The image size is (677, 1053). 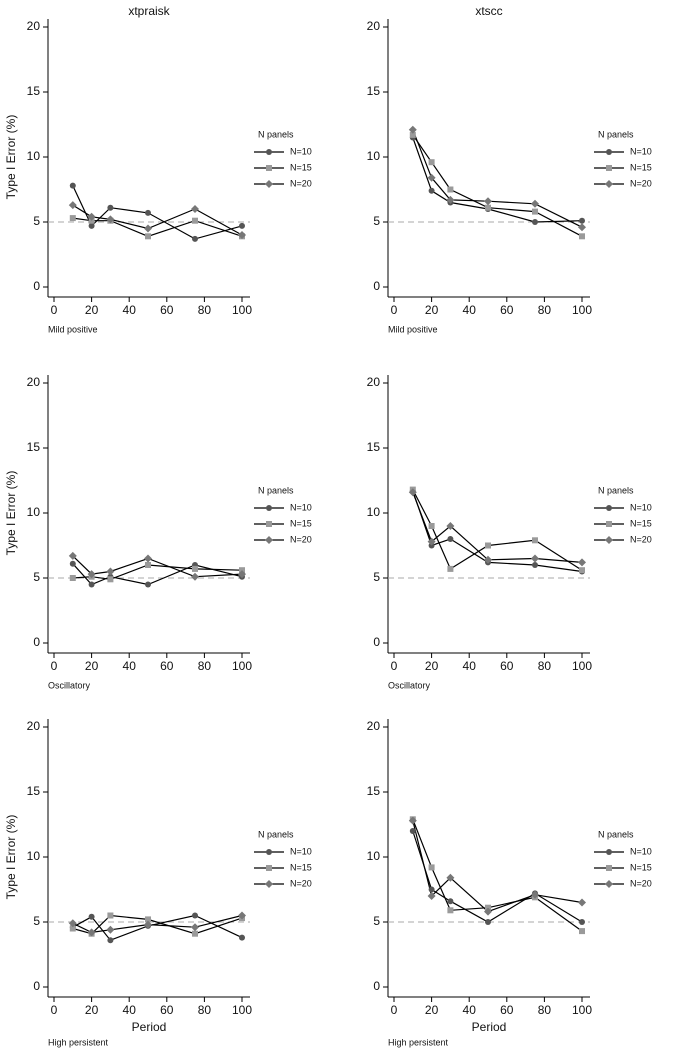 What do you see at coordinates (545, 666) in the screenshot?
I see `x-tick-label: 80` at bounding box center [545, 666].